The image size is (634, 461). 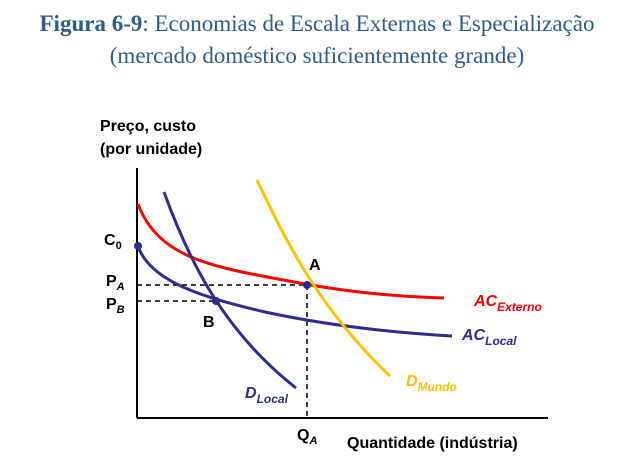 I want to click on ac-externo-label: ACExterno, so click(x=507, y=303).